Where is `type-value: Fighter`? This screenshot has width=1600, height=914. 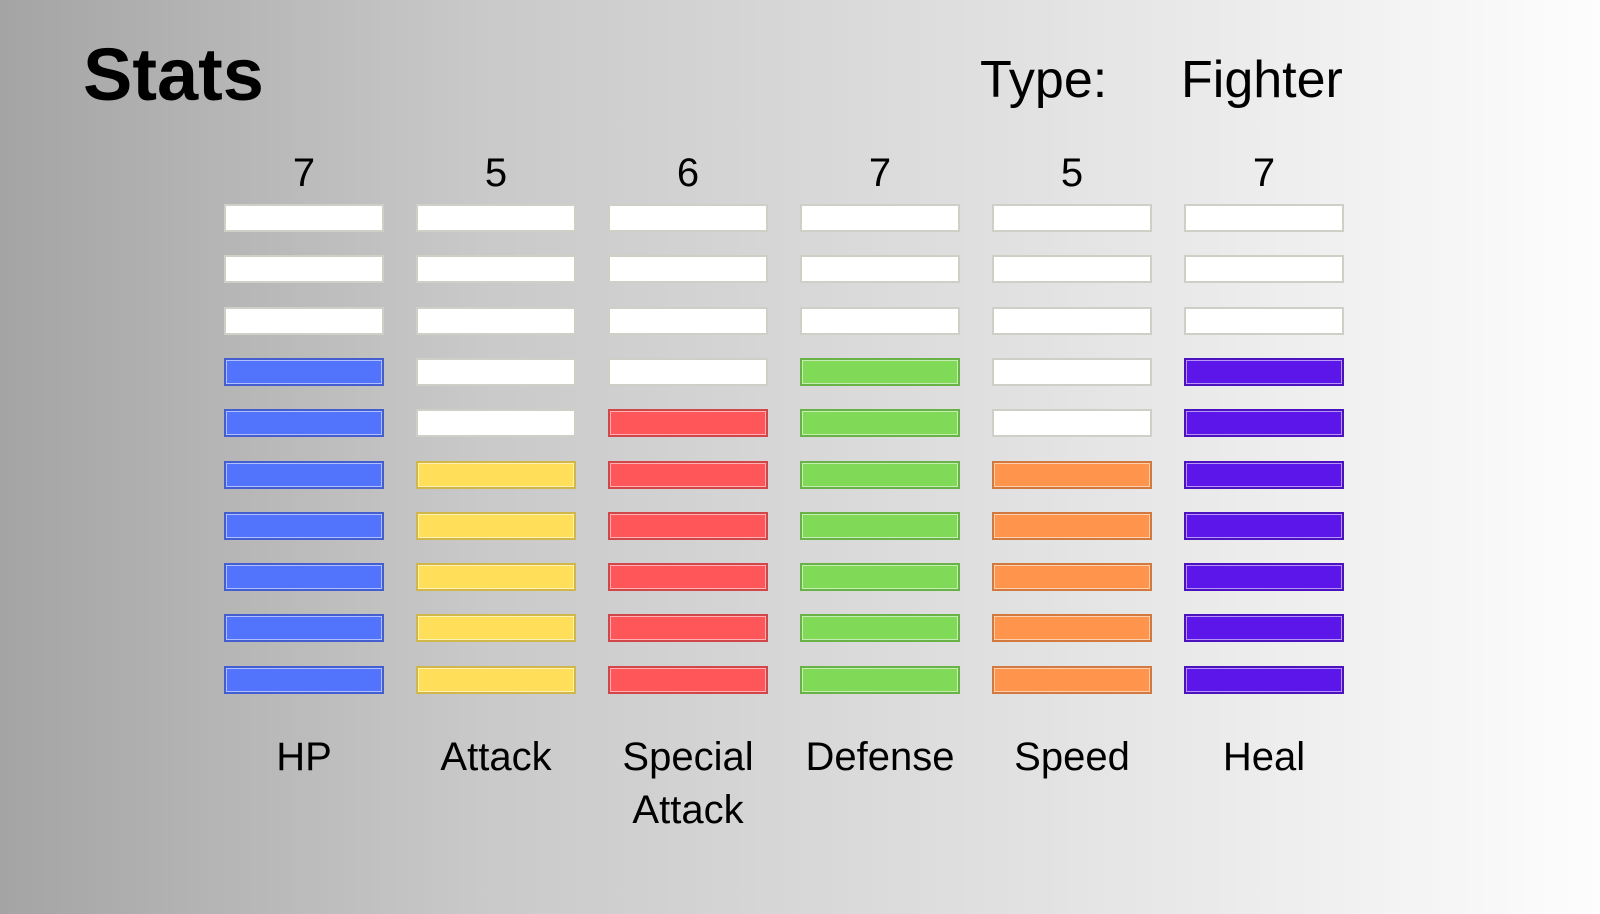 type-value: Fighter is located at coordinates (1262, 80).